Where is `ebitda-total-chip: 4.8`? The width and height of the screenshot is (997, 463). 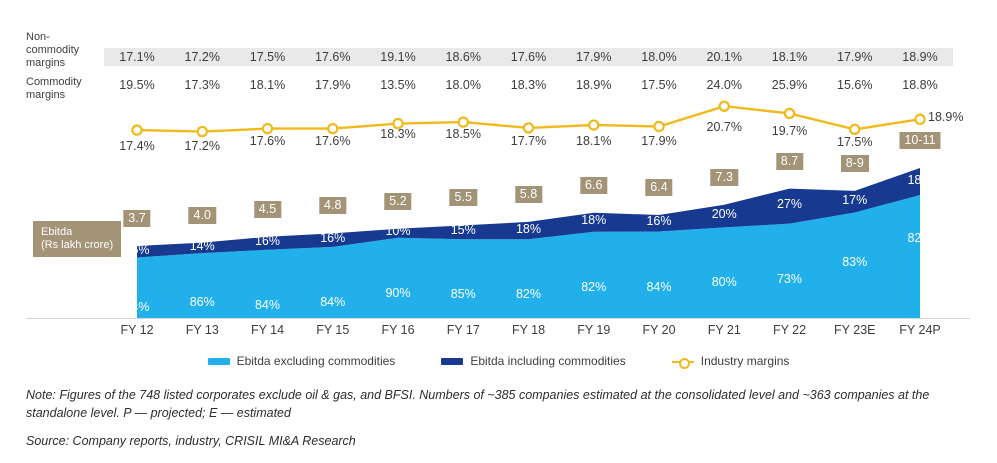
ebitda-total-chip: 4.8 is located at coordinates (333, 206).